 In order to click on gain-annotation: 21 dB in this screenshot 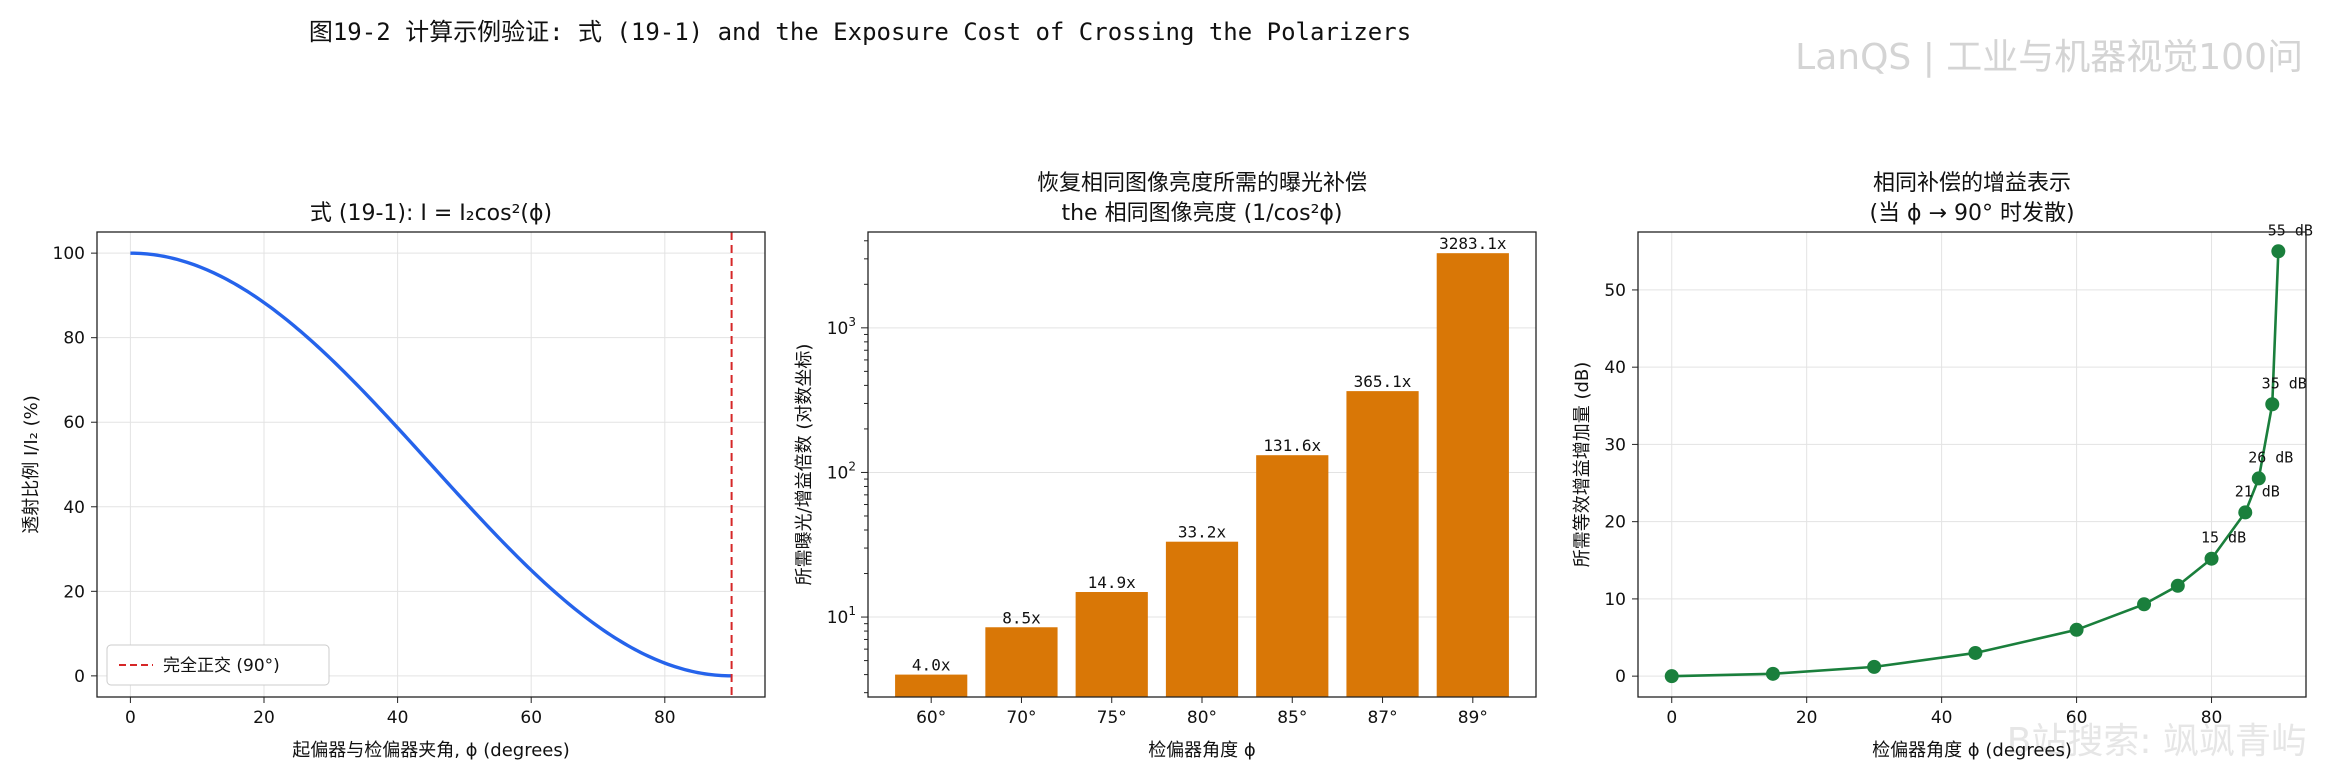, I will do `click(2257, 491)`.